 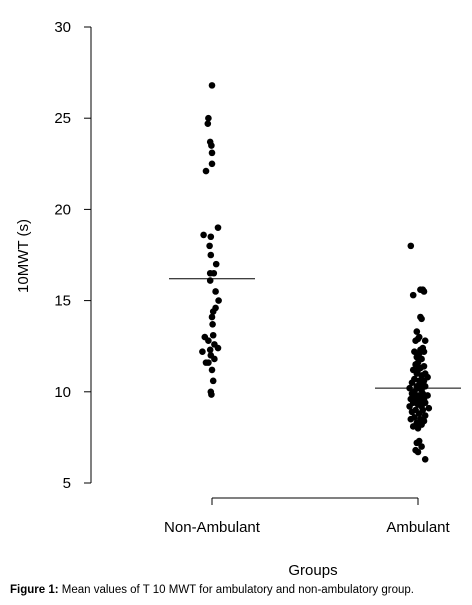 I want to click on mean-lines, so click(x=315, y=333).